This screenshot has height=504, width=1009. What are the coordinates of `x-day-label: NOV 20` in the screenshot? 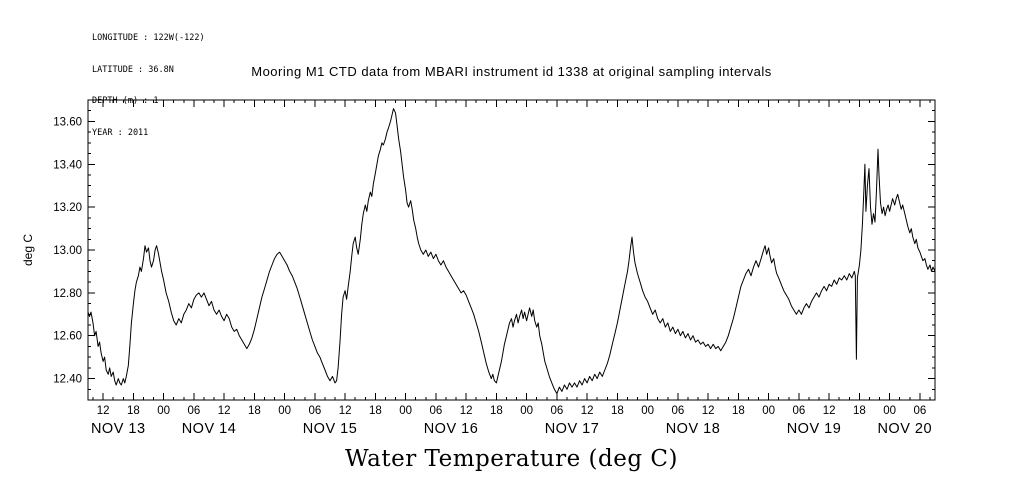 It's located at (904, 429).